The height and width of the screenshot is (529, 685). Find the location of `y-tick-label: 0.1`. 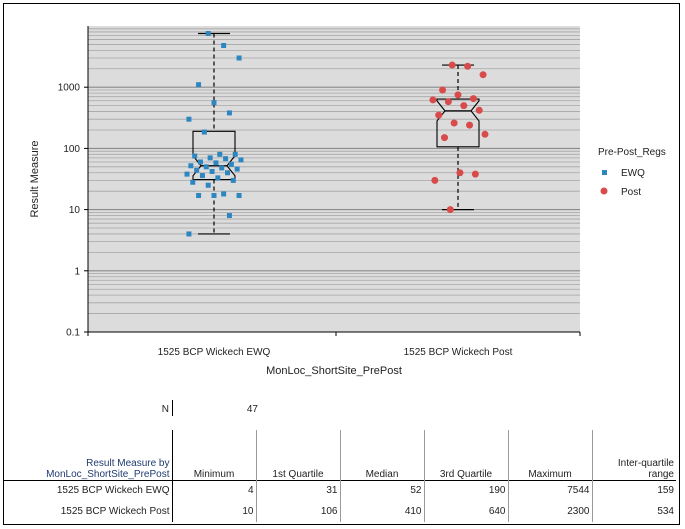

y-tick-label: 0.1 is located at coordinates (73, 333).